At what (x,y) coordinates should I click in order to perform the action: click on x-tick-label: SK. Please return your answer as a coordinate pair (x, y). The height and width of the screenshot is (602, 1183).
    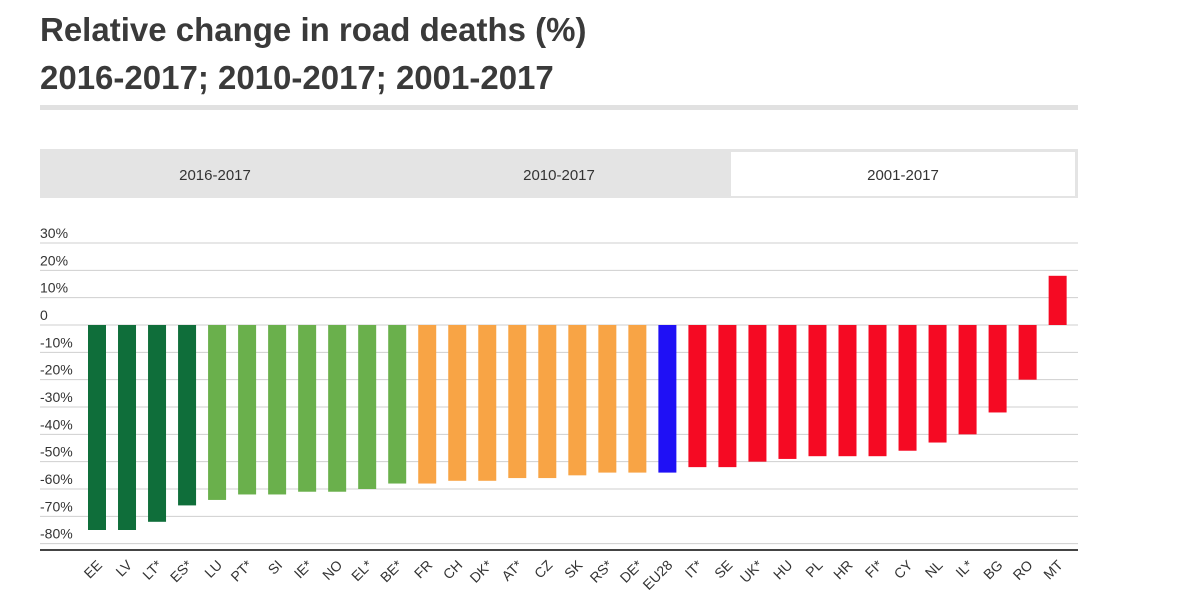
    Looking at the image, I should click on (573, 568).